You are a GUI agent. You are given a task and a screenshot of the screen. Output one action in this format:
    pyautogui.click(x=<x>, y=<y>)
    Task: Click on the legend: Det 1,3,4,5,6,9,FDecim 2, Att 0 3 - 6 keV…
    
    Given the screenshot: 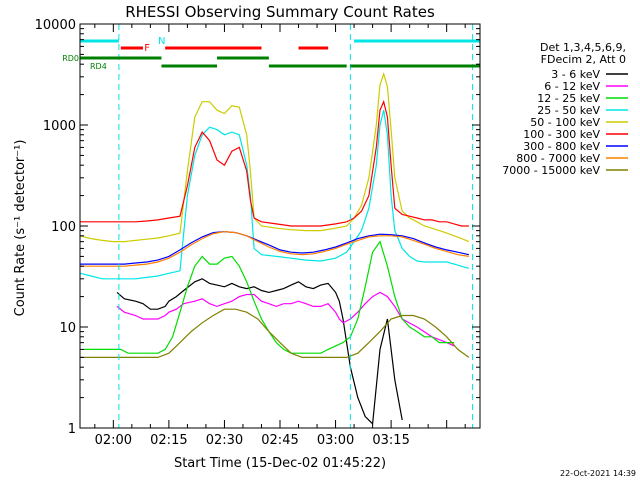 What is the action you would take?
    pyautogui.click(x=565, y=109)
    